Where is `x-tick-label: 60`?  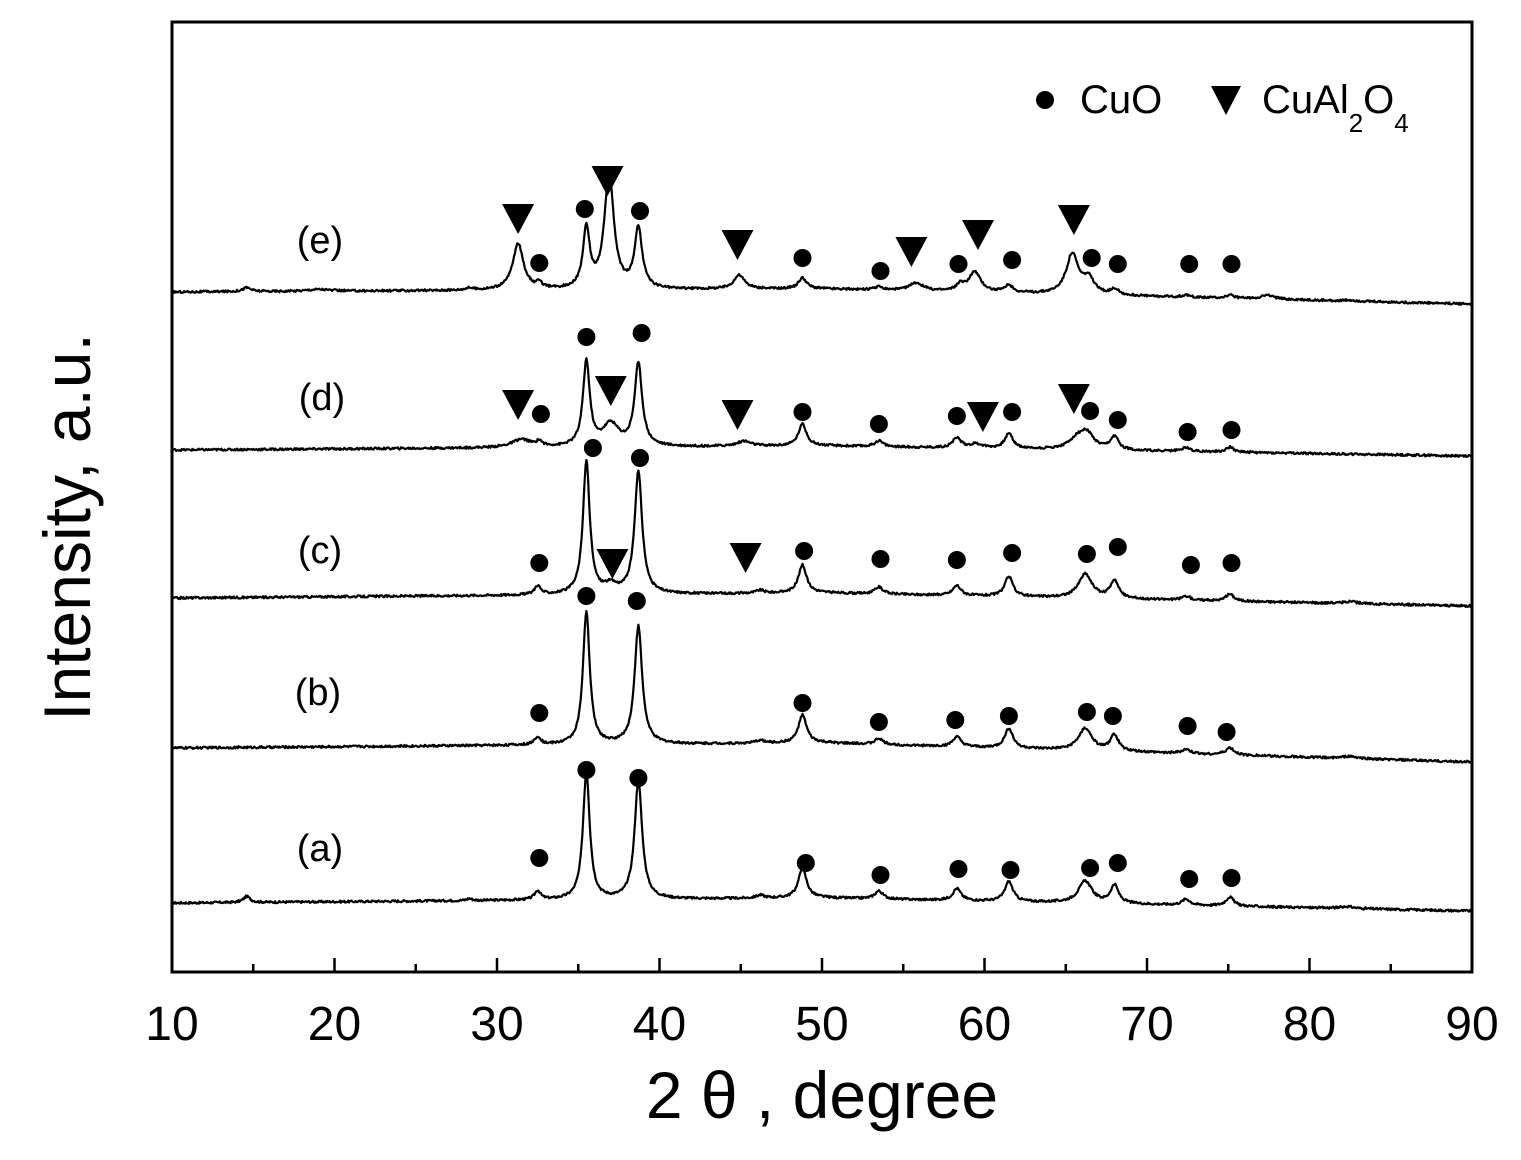 x-tick-label: 60 is located at coordinates (984, 1024).